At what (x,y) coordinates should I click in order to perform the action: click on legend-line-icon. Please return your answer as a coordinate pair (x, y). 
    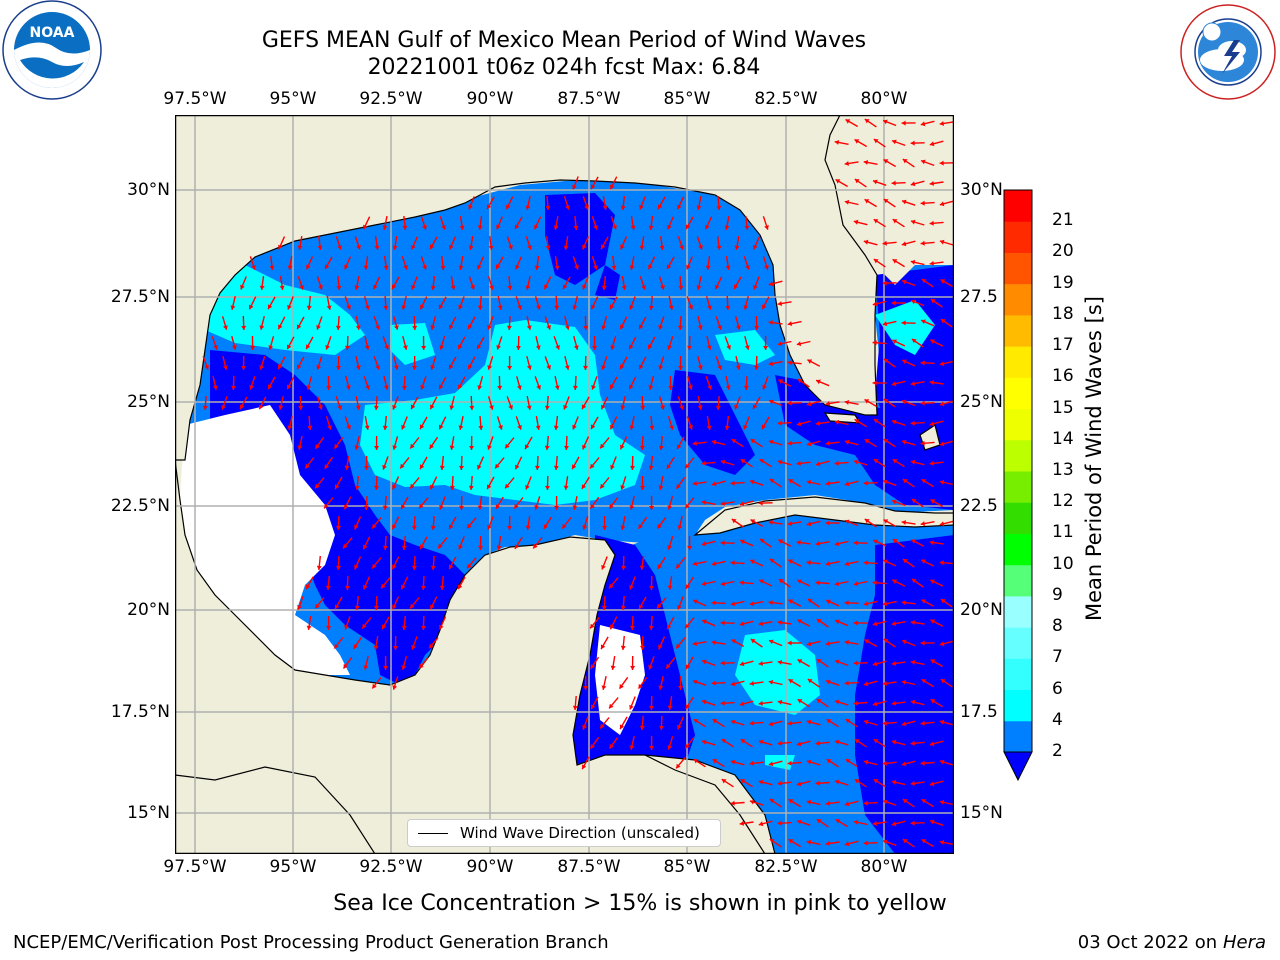
    Looking at the image, I should click on (433, 833).